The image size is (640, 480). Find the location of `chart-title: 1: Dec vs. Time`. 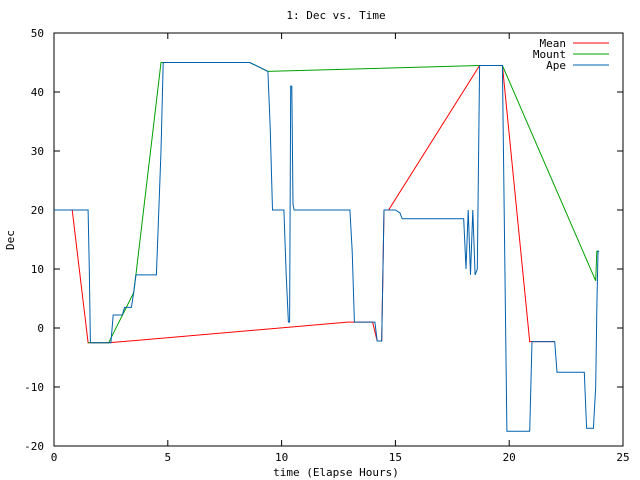

chart-title: 1: Dec vs. Time is located at coordinates (335, 15).